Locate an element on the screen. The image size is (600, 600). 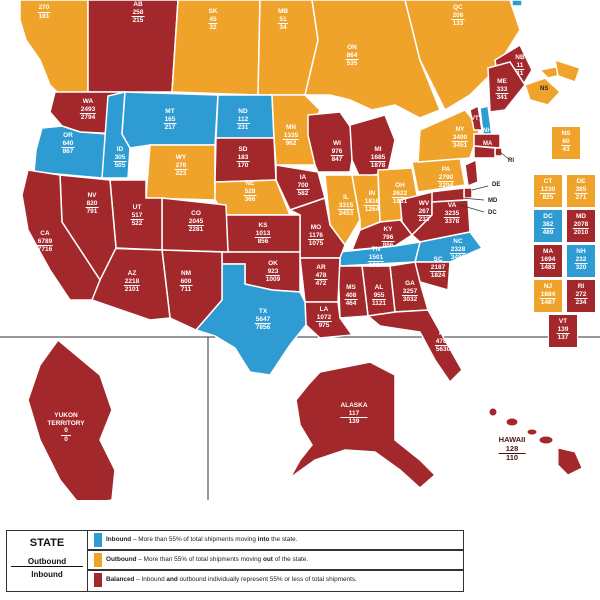
box-ri: RI 272 234 is located at coordinates (581, 296).